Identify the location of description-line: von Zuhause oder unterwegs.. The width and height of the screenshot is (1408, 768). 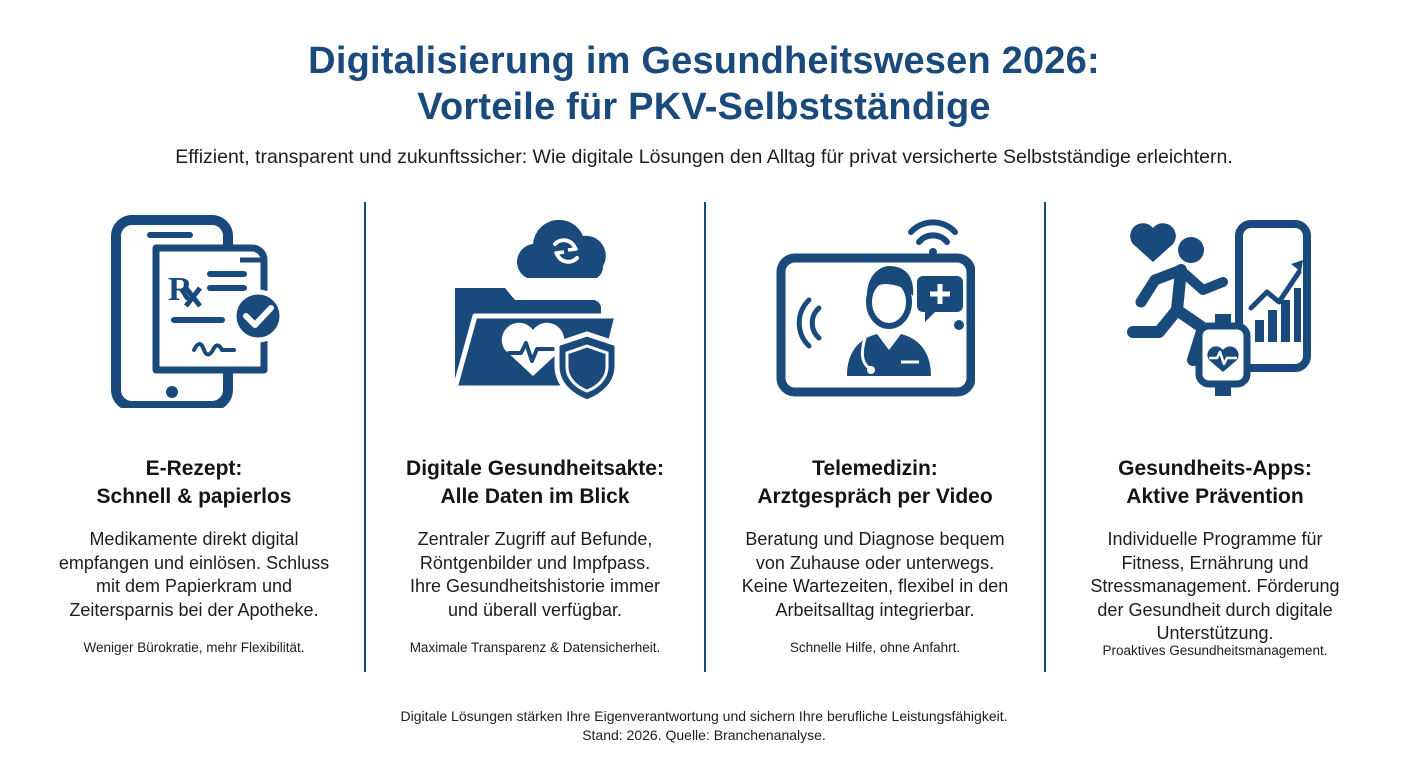
(875, 562).